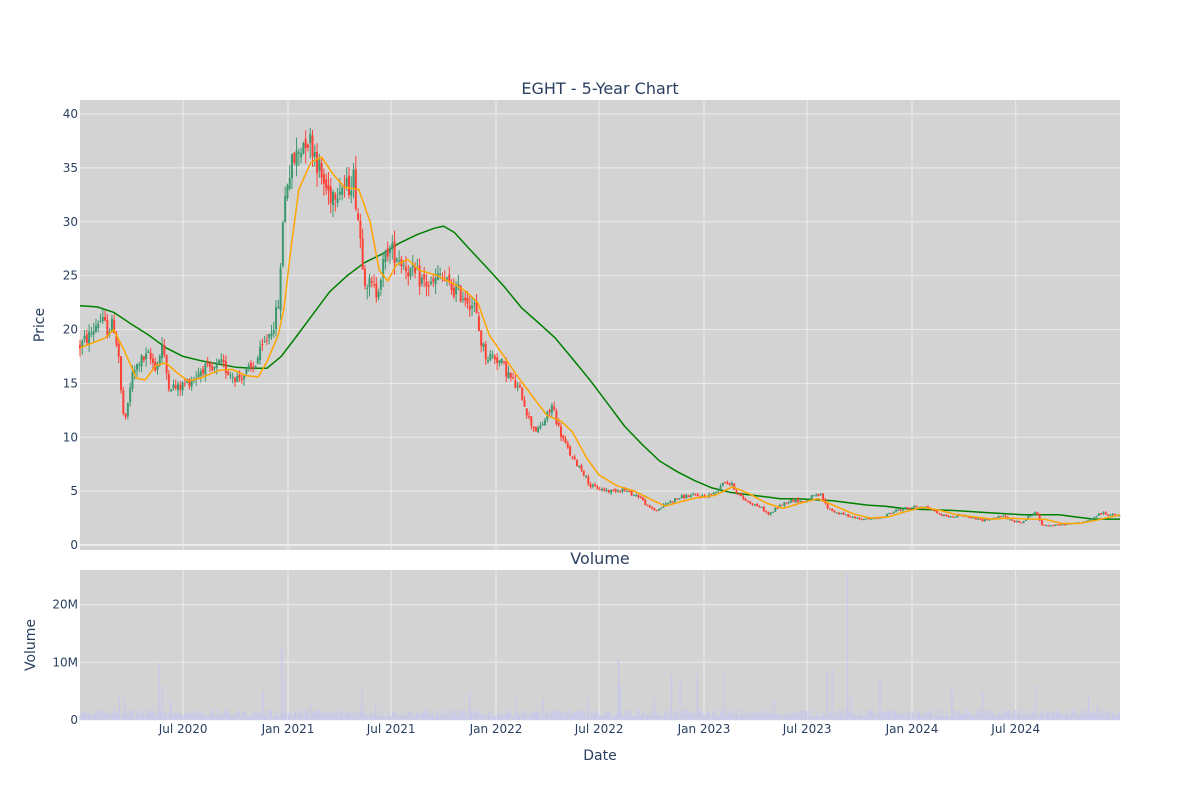 The width and height of the screenshot is (1200, 800). What do you see at coordinates (65, 662) in the screenshot?
I see `volume-y-tick-label: 10M` at bounding box center [65, 662].